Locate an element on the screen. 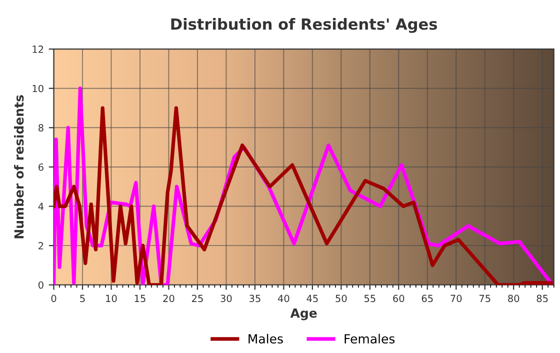  x-tick-label: 20 is located at coordinates (168, 298).